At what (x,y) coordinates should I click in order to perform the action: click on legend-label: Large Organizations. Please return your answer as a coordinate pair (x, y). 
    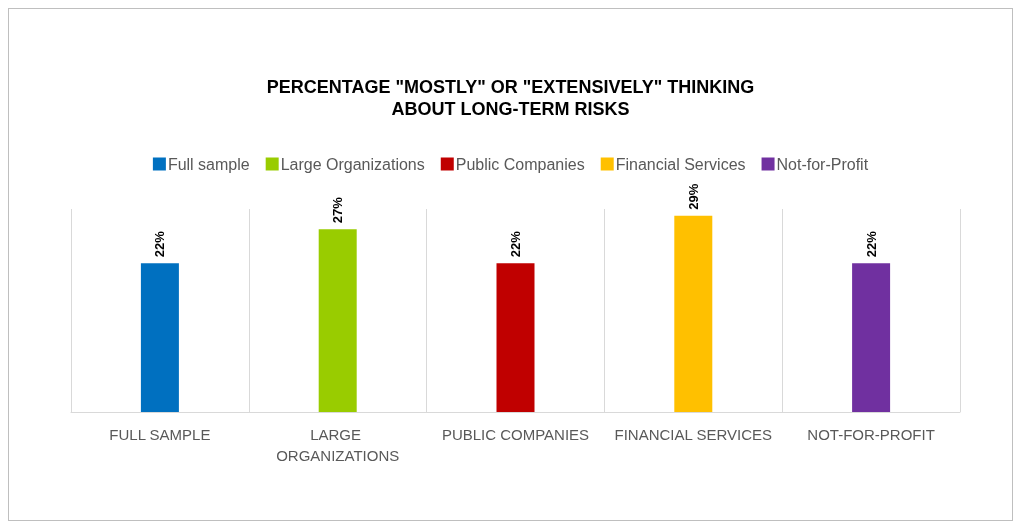
    Looking at the image, I should click on (352, 164).